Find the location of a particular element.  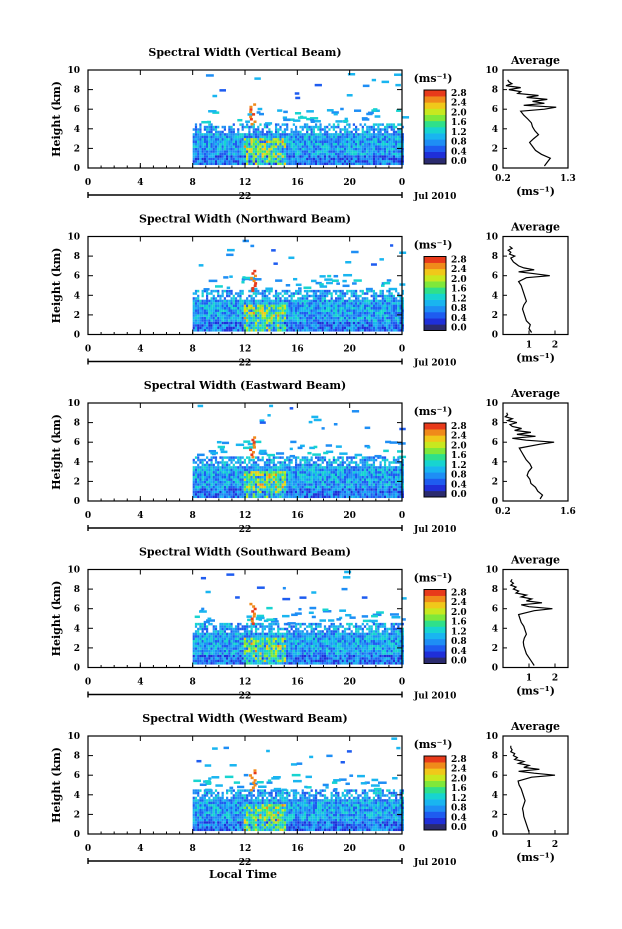

colorbar-tick-label: 0.8 is located at coordinates (459, 309).